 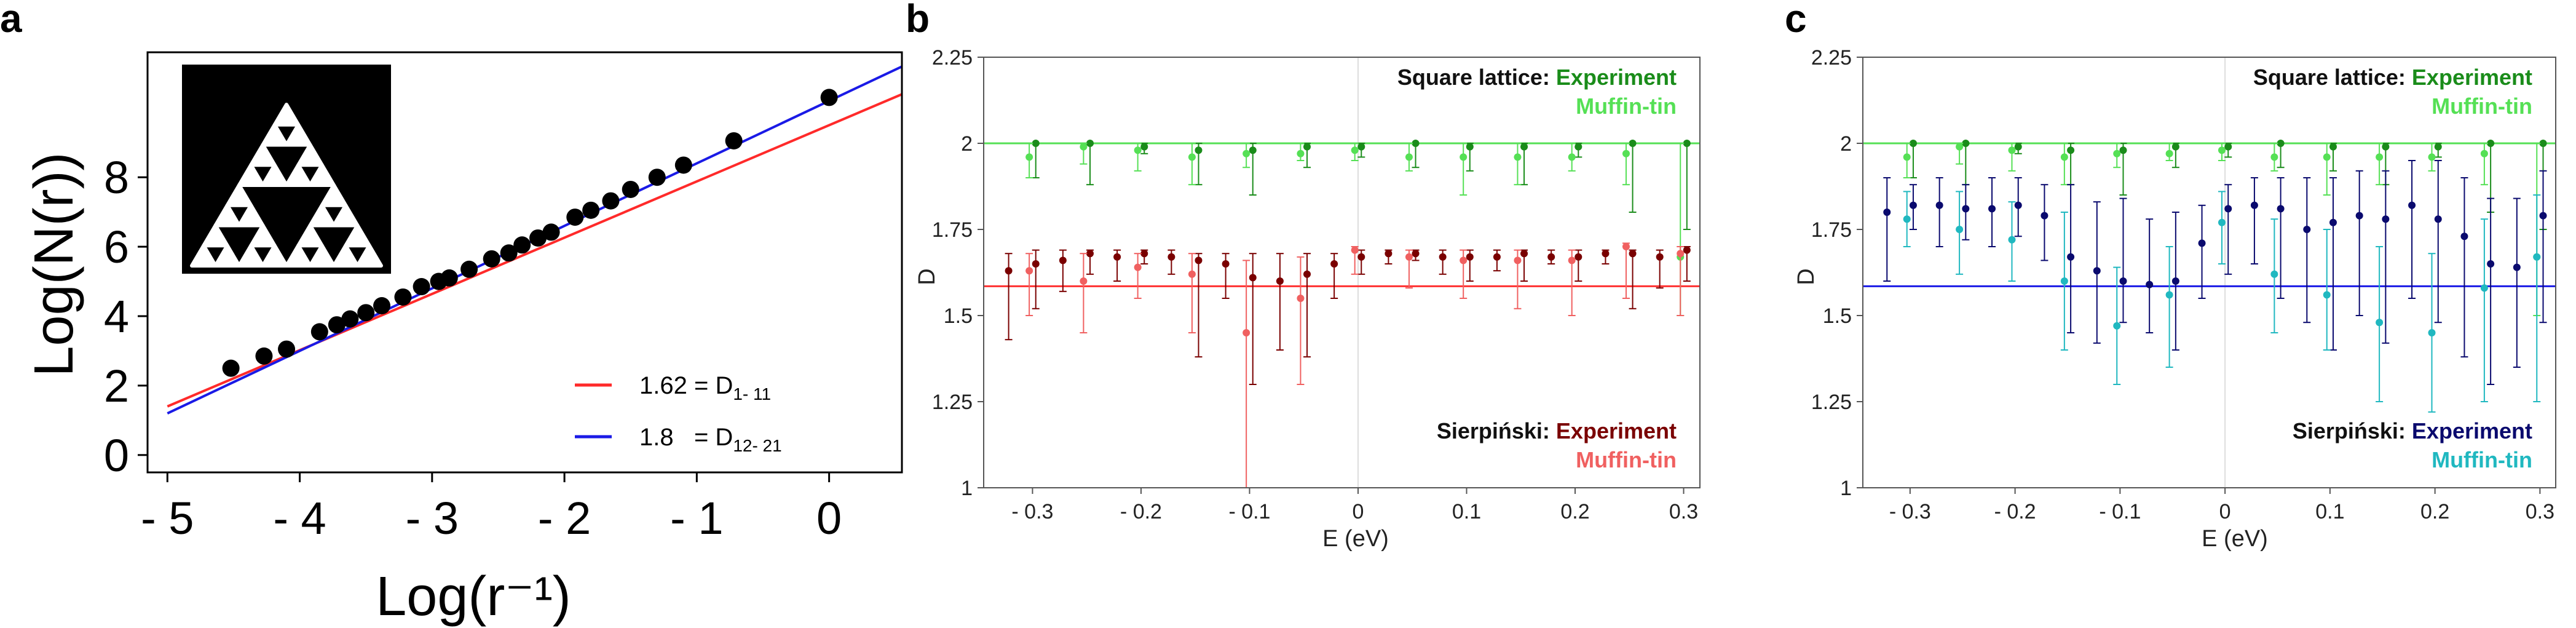 What do you see at coordinates (117, 455) in the screenshot?
I see `y-tick-label: 0` at bounding box center [117, 455].